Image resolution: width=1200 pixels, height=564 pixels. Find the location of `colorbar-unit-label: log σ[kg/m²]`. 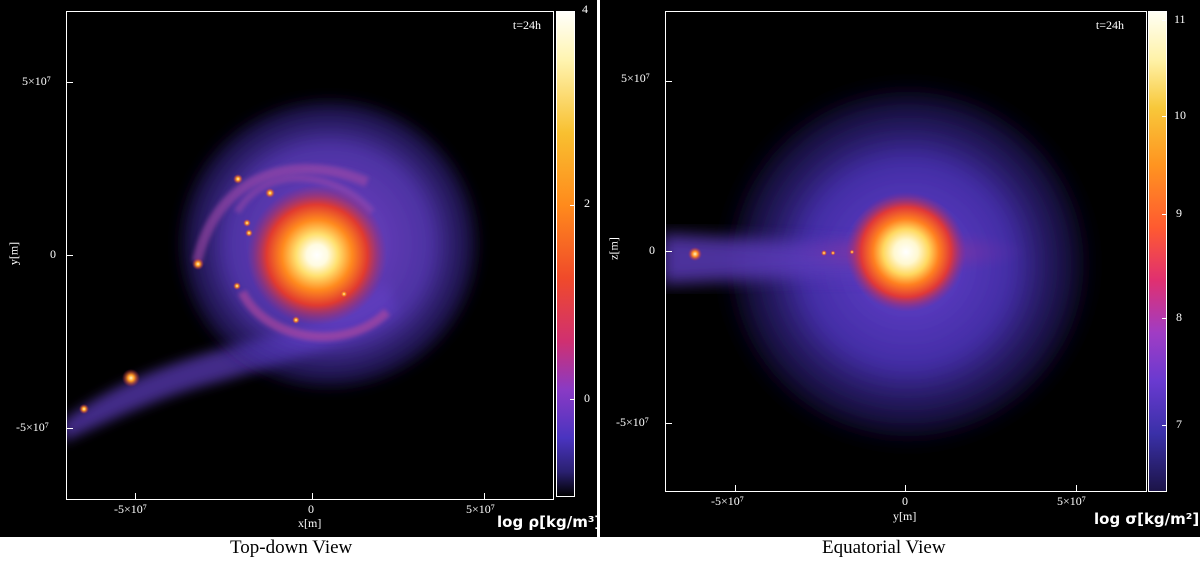

colorbar-unit-label: log σ[kg/m²] is located at coordinates (1147, 519).